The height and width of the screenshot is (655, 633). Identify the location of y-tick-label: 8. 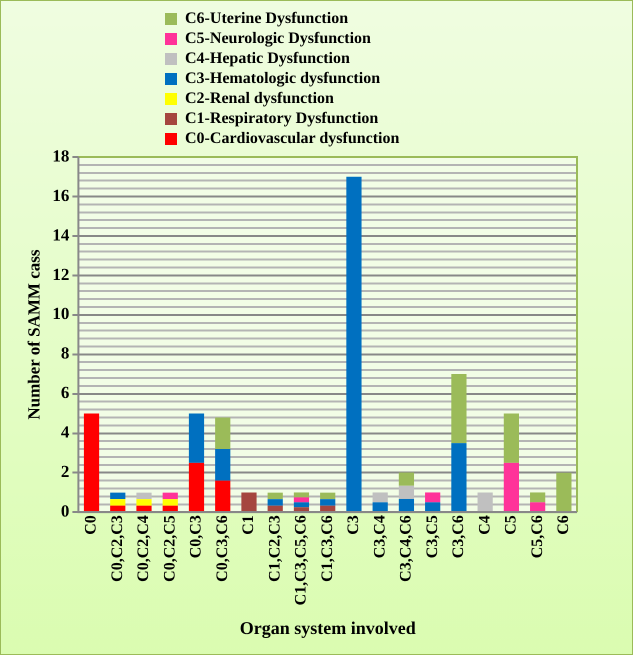
(65, 353).